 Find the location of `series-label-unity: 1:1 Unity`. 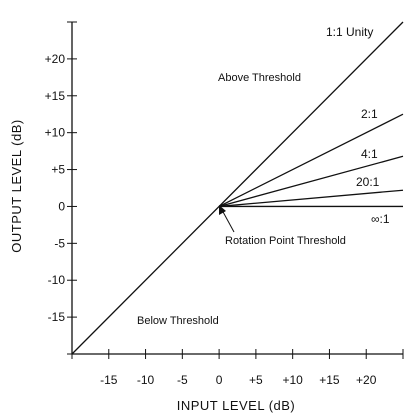

series-label-unity: 1:1 Unity is located at coordinates (349, 32).